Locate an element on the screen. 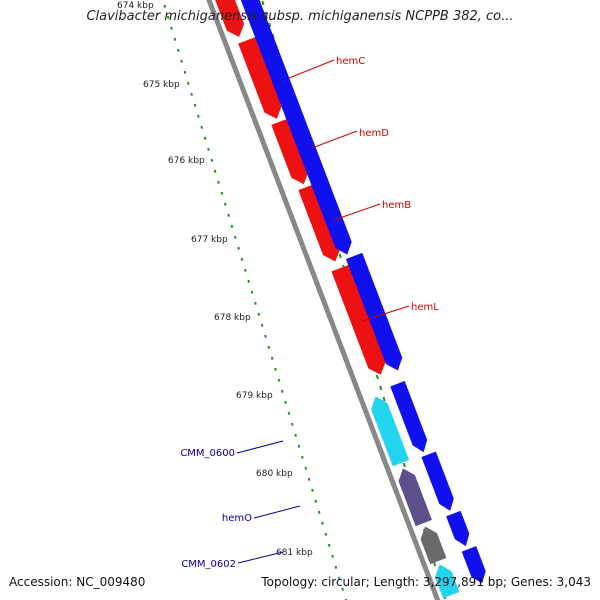  gene-red-hemD-arrow is located at coordinates (290, 151).